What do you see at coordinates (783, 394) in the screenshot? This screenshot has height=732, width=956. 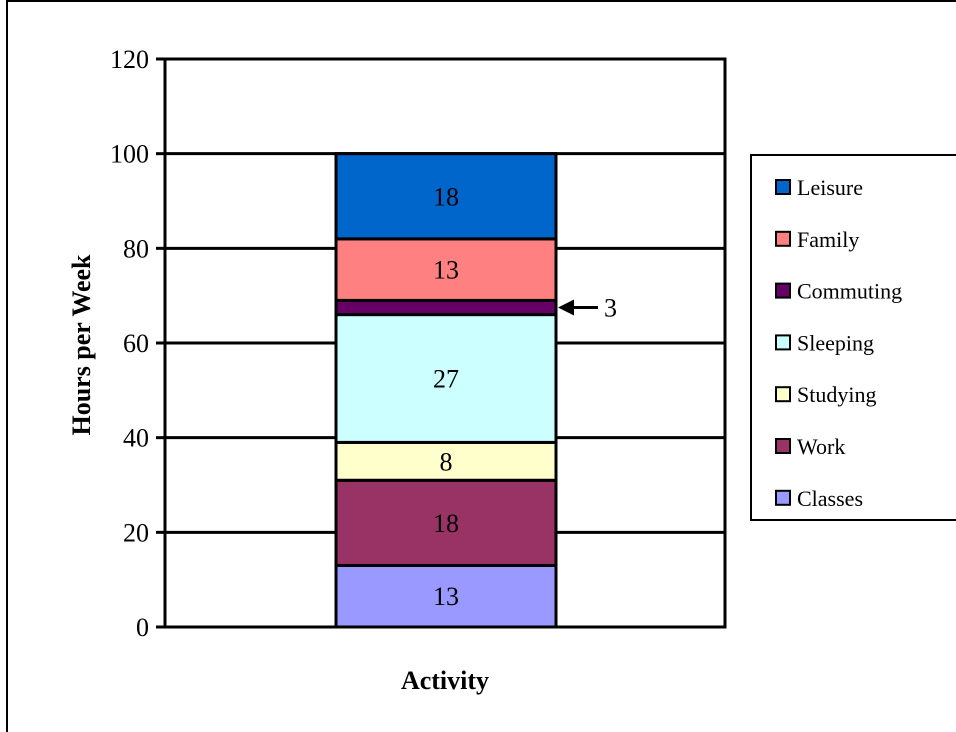 I see `legend-swatch-studying` at bounding box center [783, 394].